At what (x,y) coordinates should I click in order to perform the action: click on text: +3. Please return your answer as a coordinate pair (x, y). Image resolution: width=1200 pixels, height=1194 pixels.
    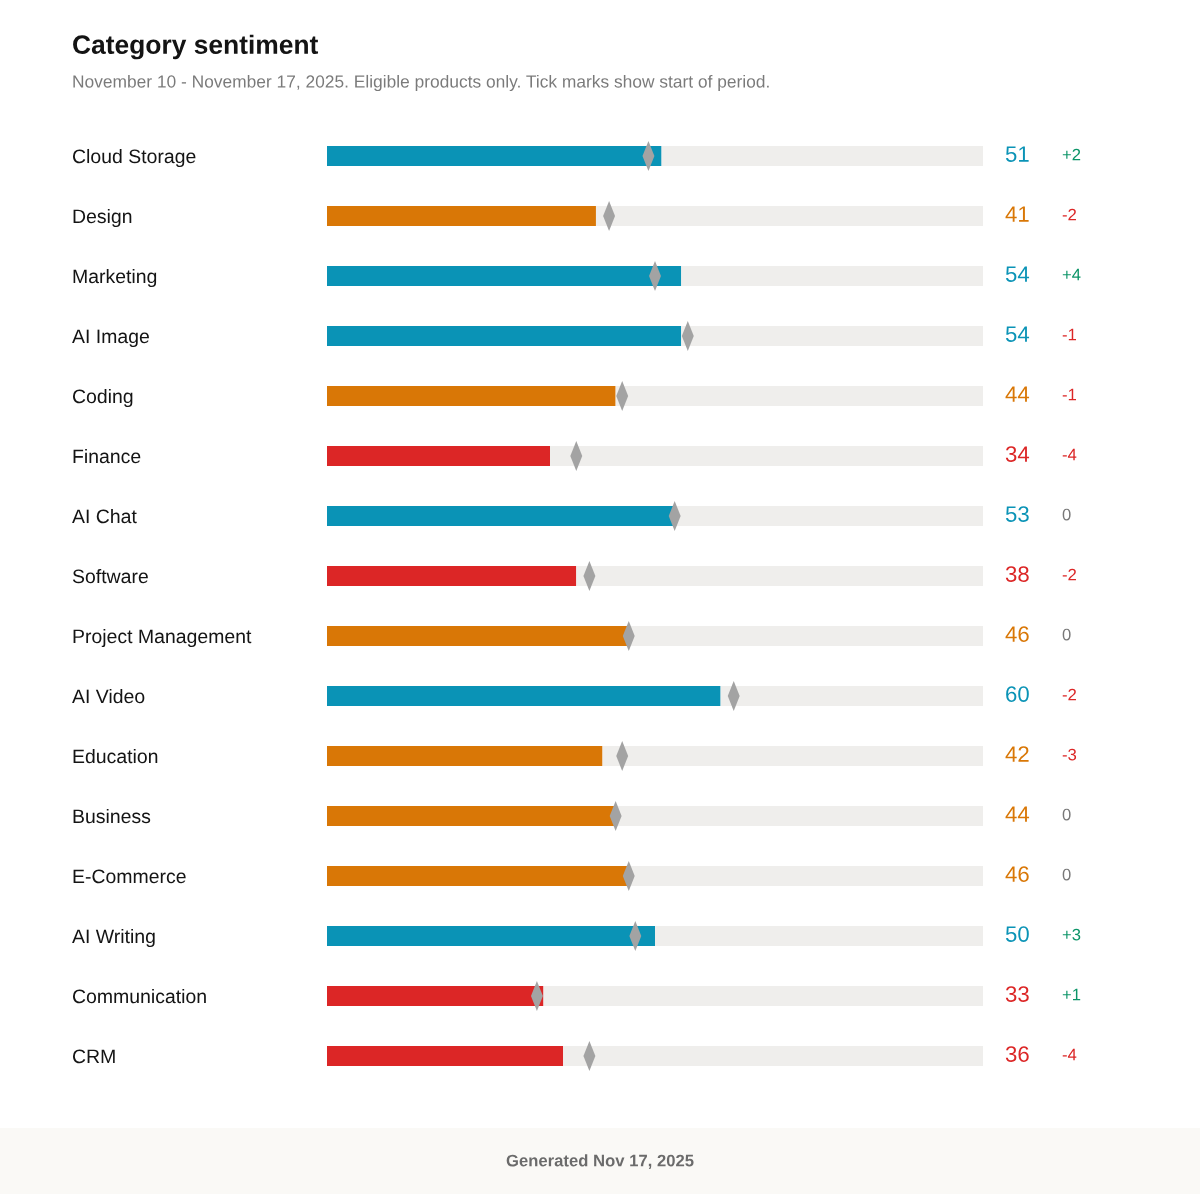
    Looking at the image, I should click on (1071, 934).